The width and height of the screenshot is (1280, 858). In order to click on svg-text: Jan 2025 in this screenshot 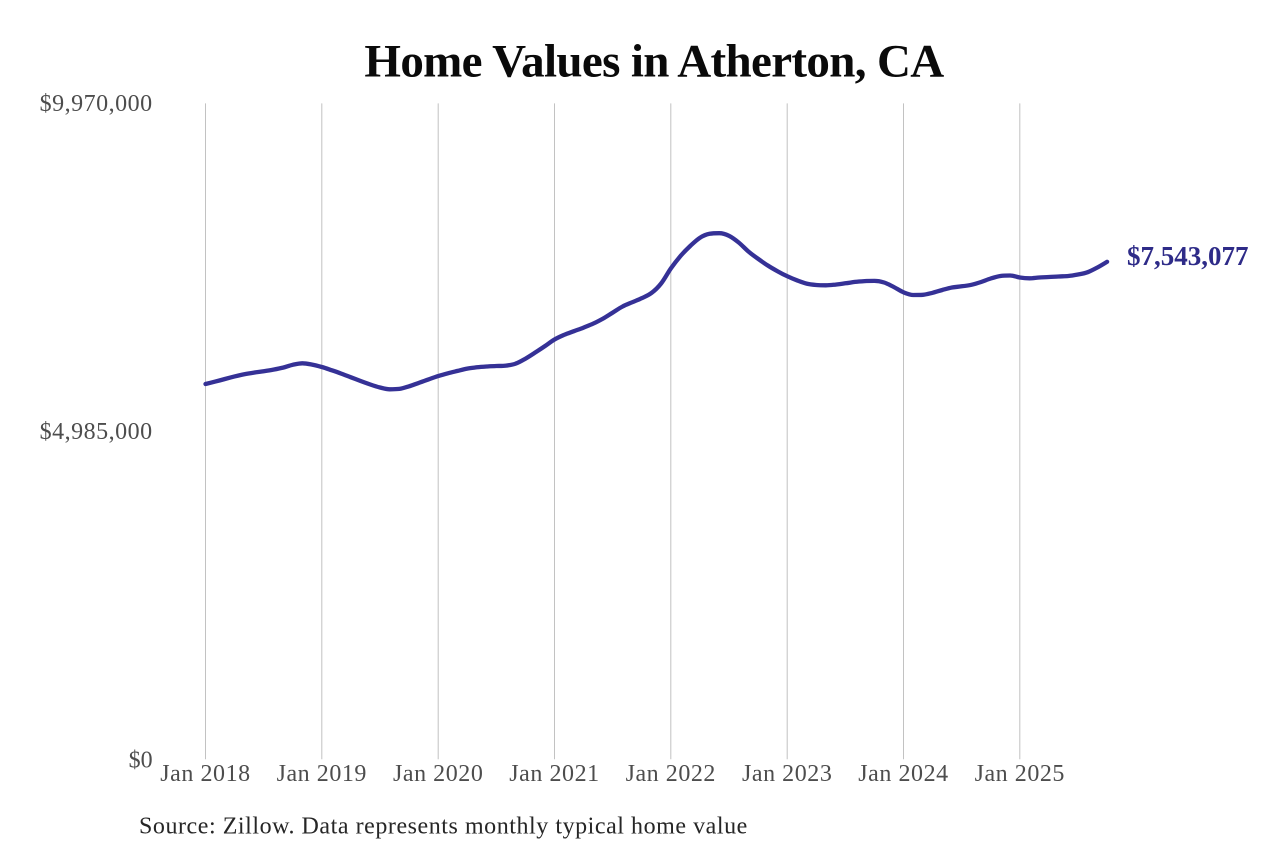, I will do `click(1020, 774)`.